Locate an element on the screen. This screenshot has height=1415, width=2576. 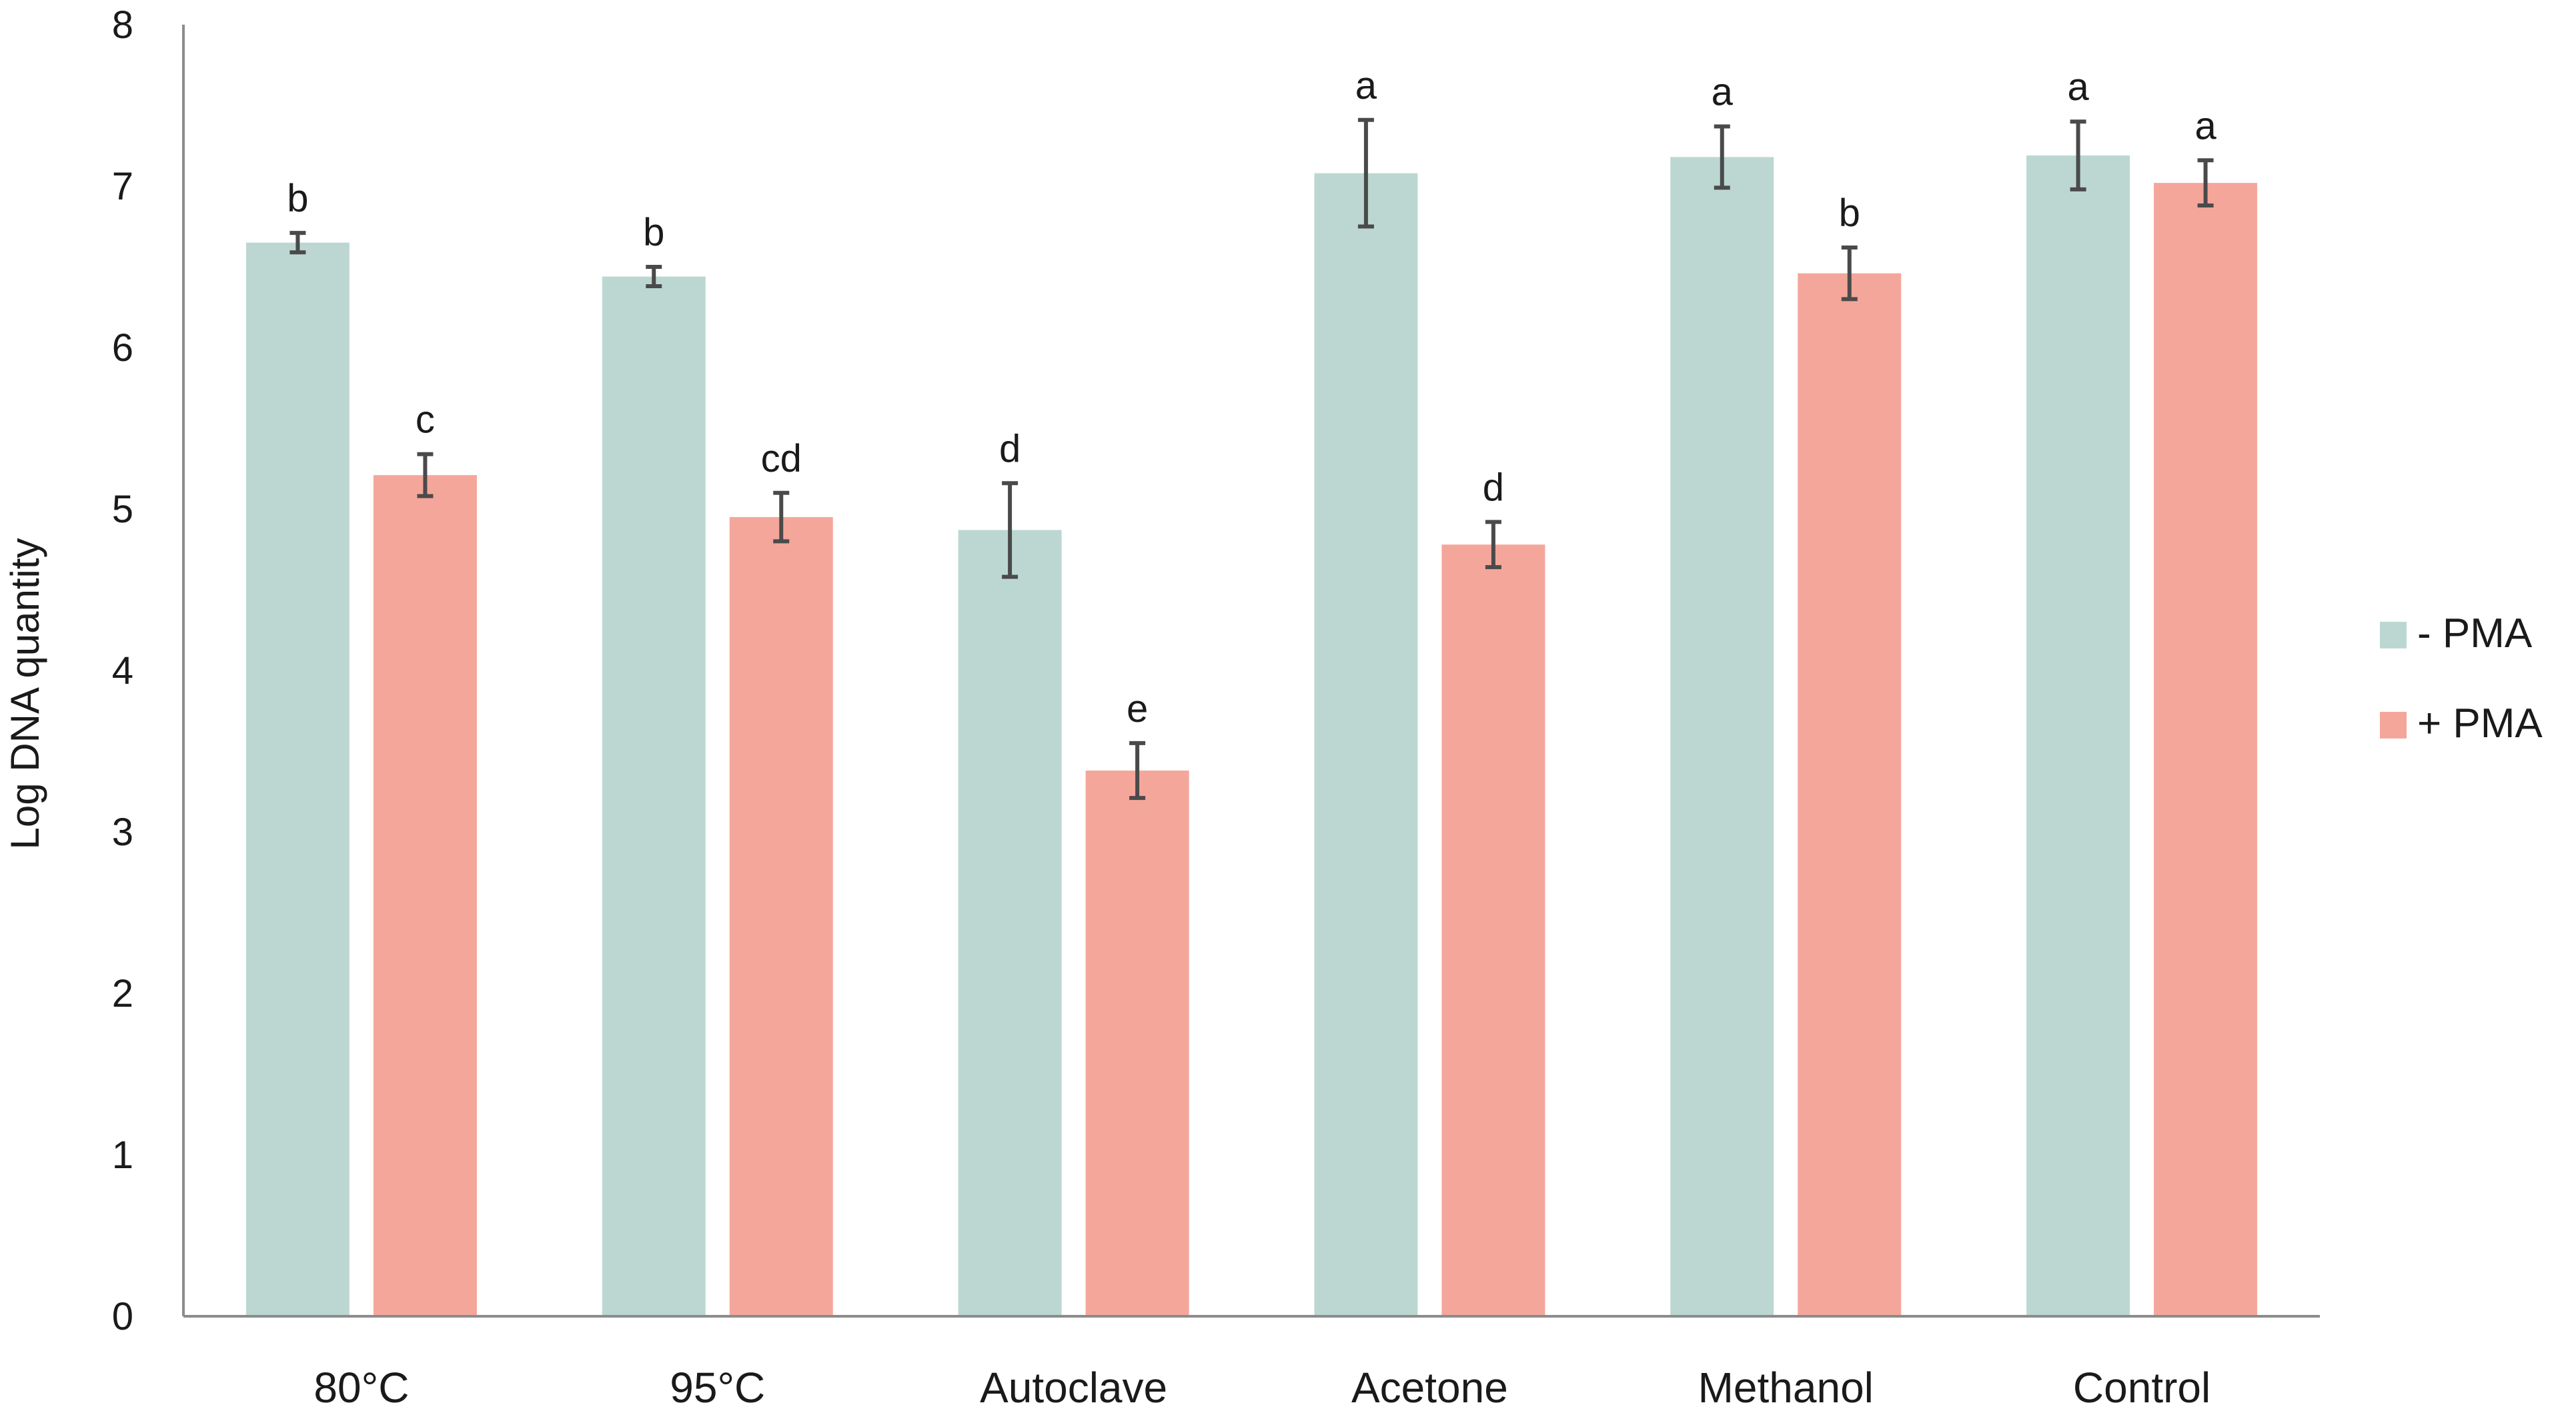
x-tick-label: Methanol is located at coordinates (1786, 1388).